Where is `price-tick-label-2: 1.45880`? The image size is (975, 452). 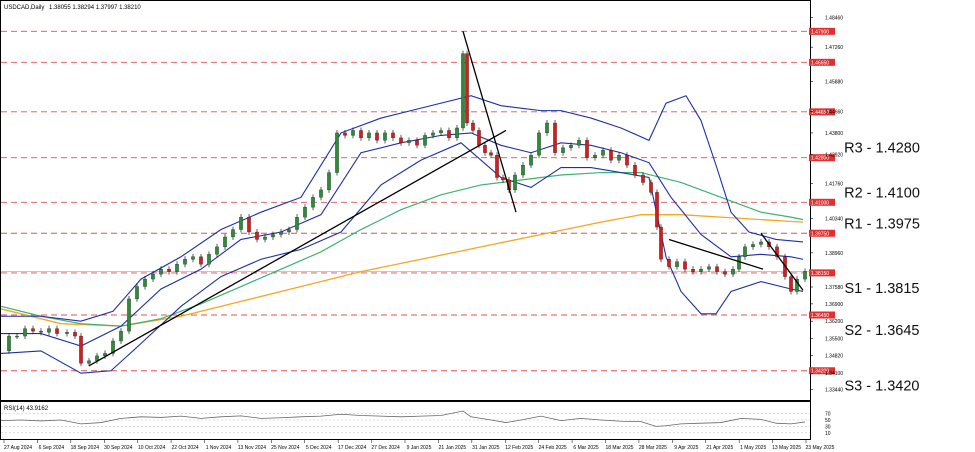 price-tick-label-2: 1.45880 is located at coordinates (834, 82).